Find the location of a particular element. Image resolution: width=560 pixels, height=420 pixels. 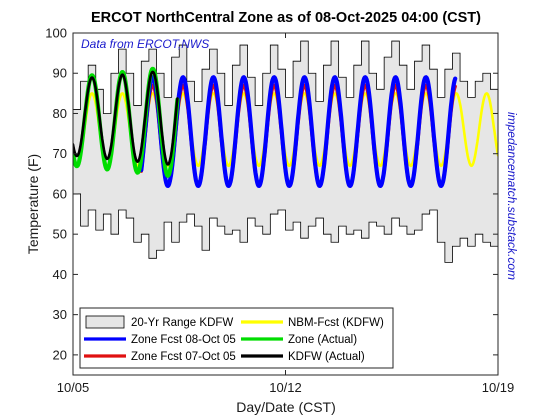

y-tick-label: 20 is located at coordinates (60, 354).